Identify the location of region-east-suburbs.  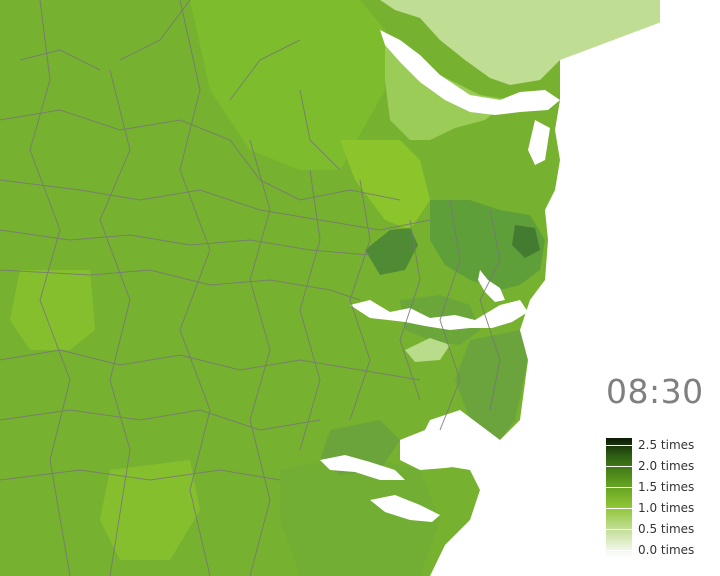
(491, 385).